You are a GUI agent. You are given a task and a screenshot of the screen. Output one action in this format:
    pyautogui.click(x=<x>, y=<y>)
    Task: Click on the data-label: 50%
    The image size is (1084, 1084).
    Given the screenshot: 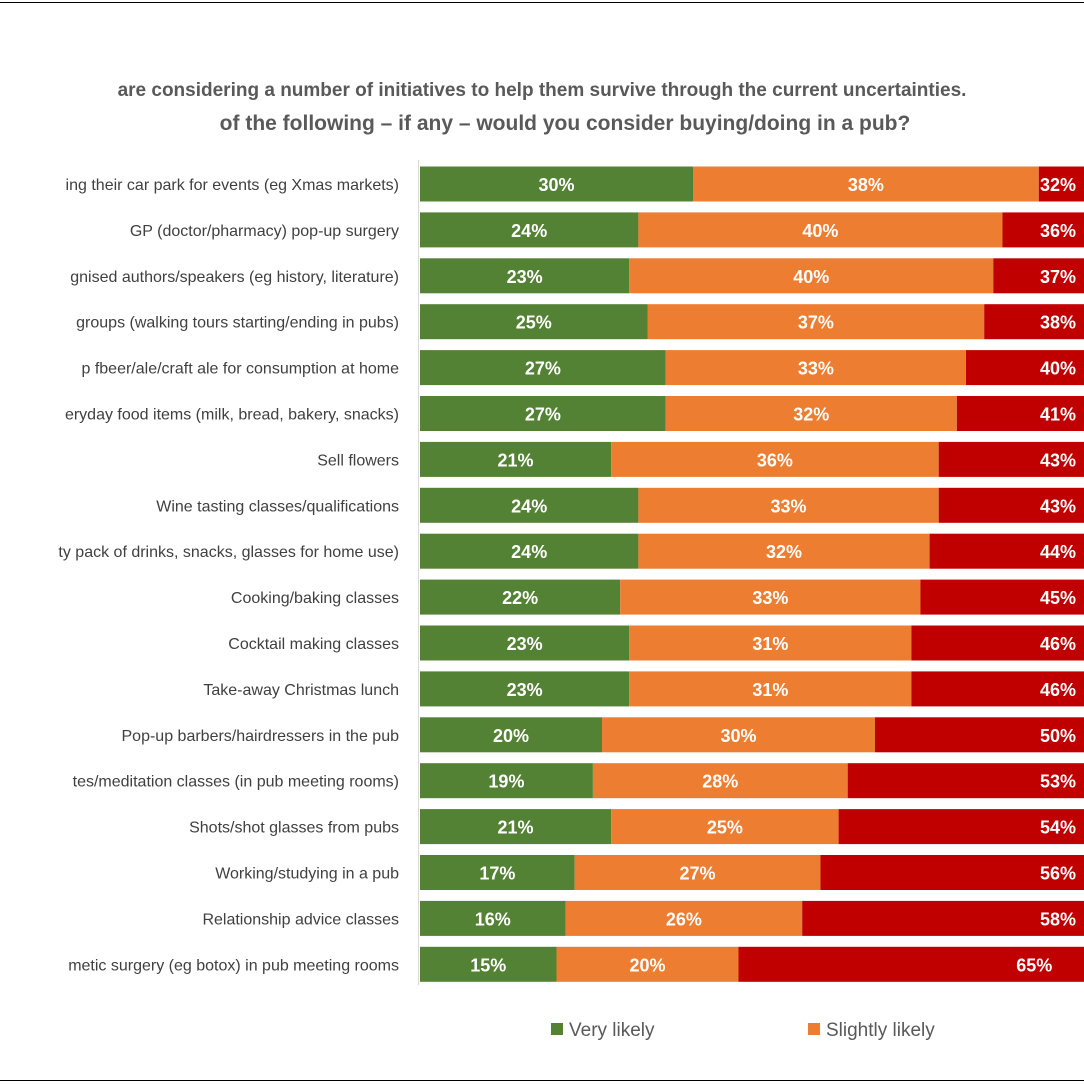 What is the action you would take?
    pyautogui.click(x=1058, y=736)
    